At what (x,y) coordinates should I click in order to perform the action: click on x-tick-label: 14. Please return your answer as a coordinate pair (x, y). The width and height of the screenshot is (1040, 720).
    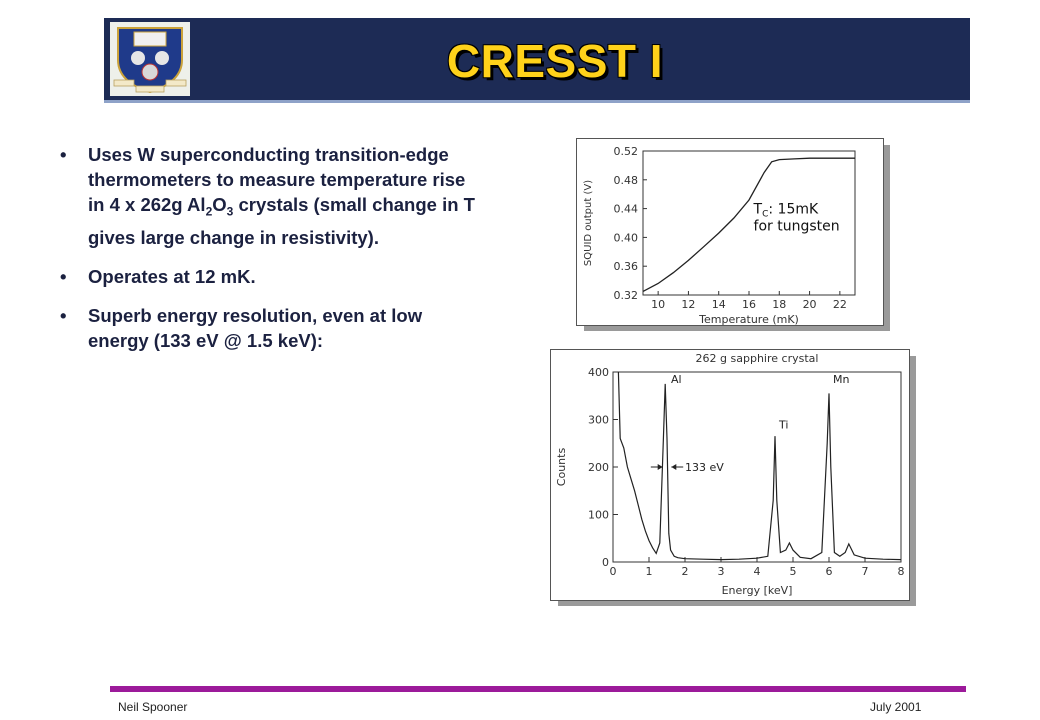
    Looking at the image, I should click on (719, 304).